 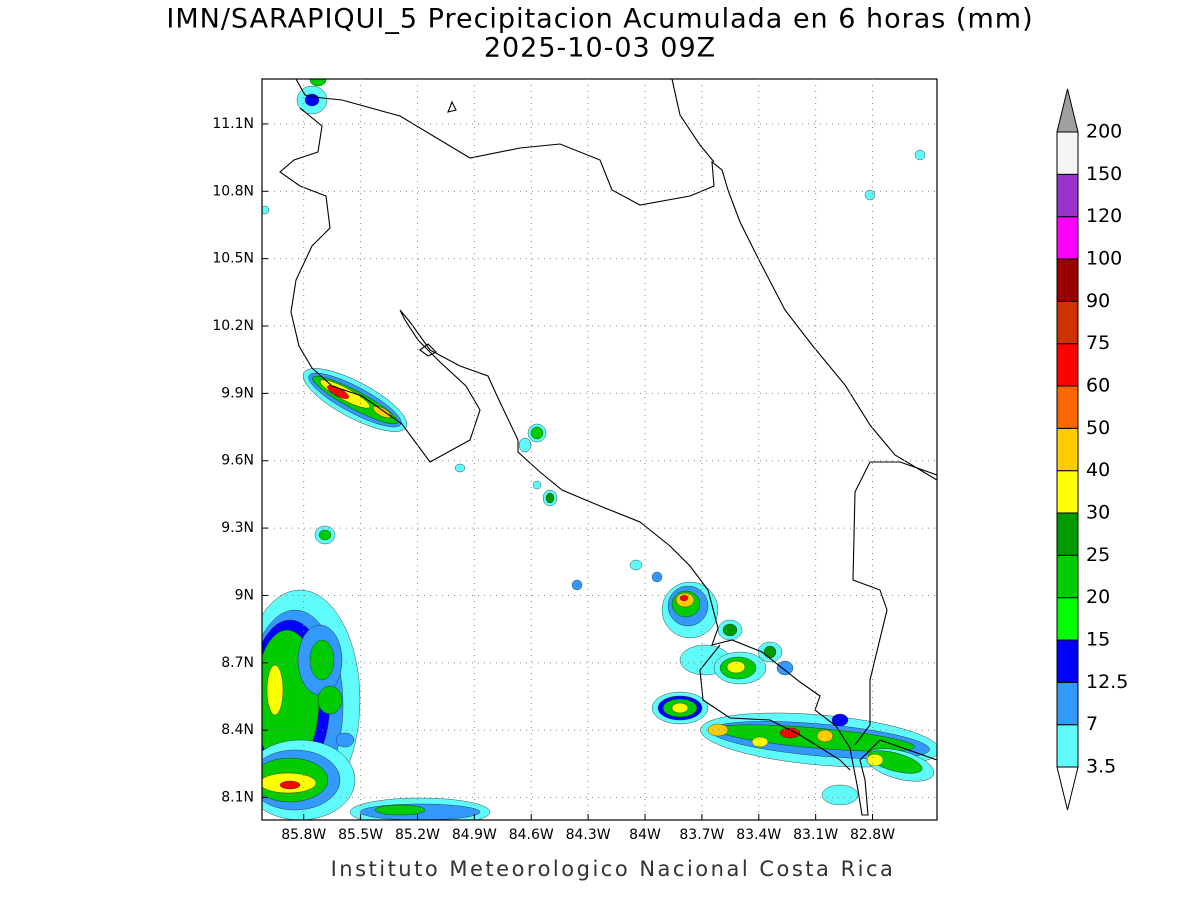 What do you see at coordinates (1101, 767) in the screenshot?
I see `colorbar-label: 3.5` at bounding box center [1101, 767].